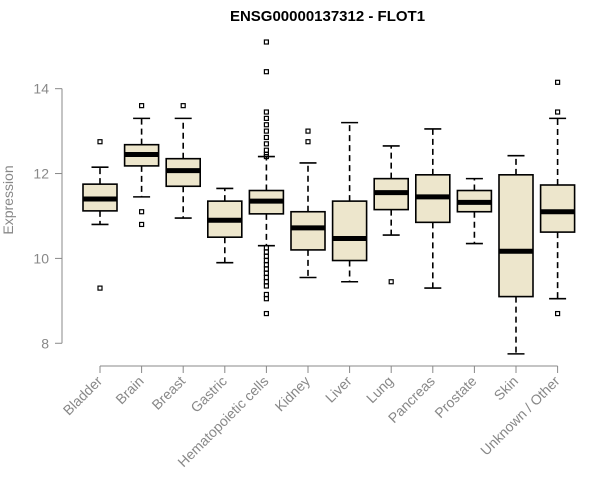 This screenshot has width=600, height=500. I want to click on y-tick-label: 8, so click(45, 343).